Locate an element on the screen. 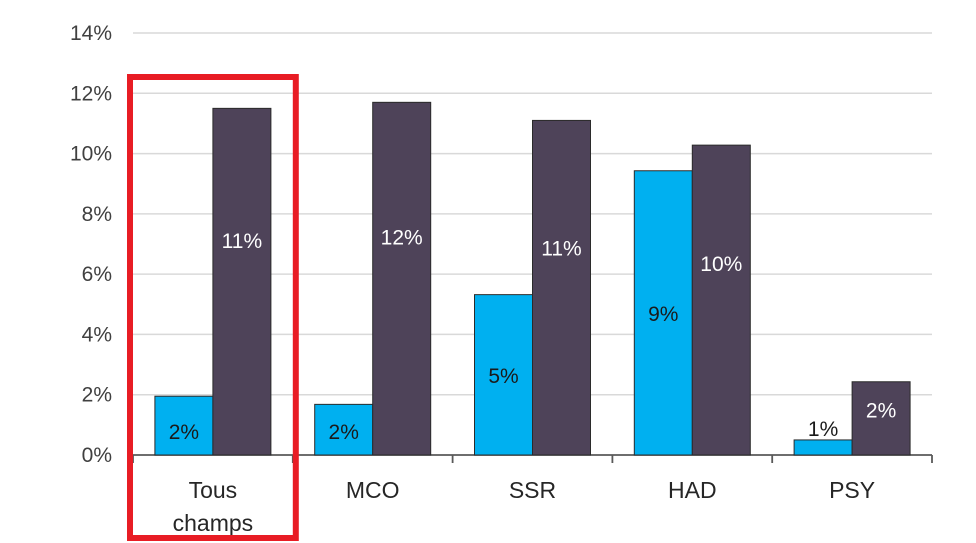 The height and width of the screenshot is (543, 976). data-label: 10% is located at coordinates (721, 264).